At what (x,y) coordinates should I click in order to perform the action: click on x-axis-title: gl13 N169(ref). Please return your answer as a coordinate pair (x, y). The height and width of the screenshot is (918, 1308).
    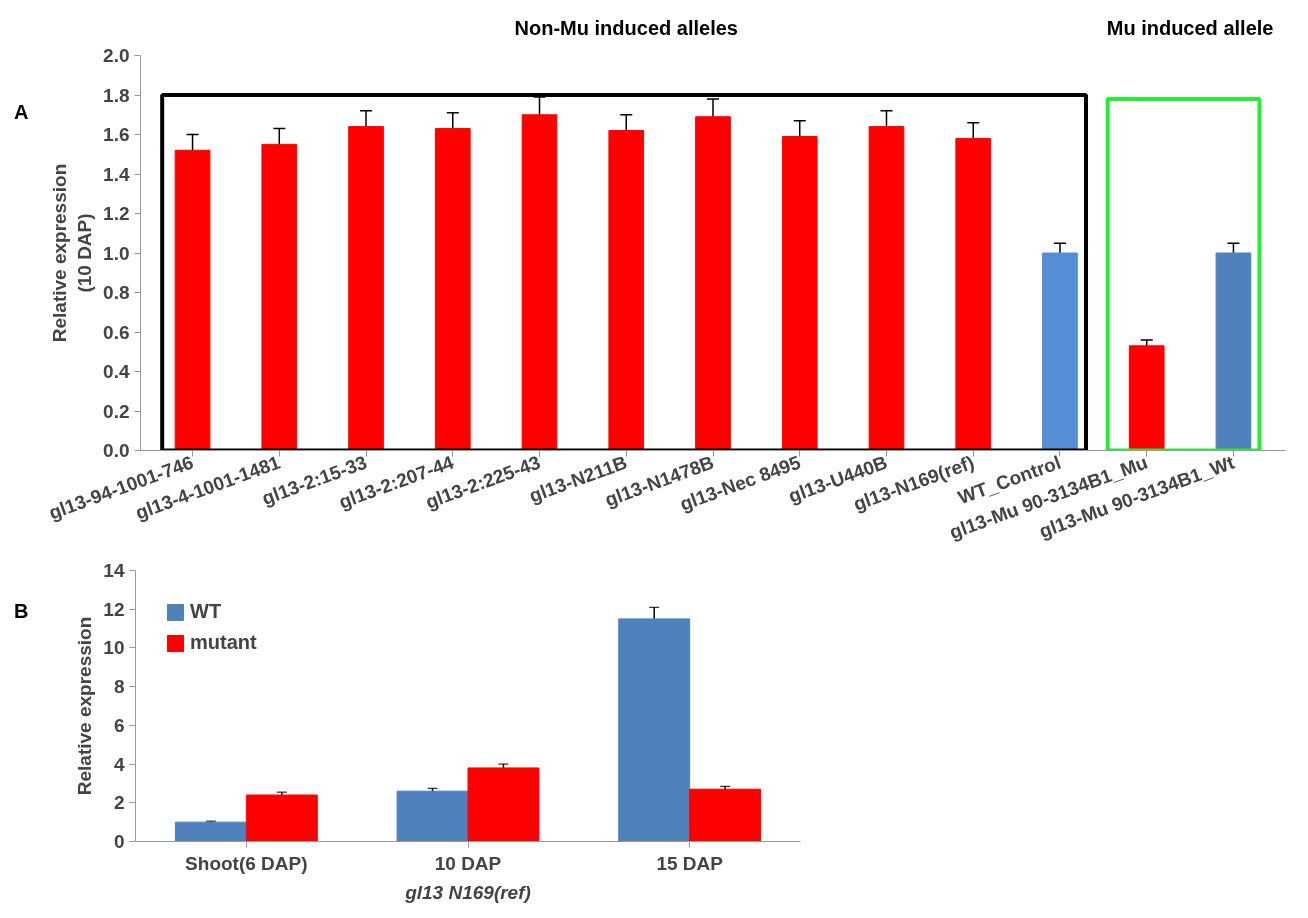
    Looking at the image, I should click on (467, 892).